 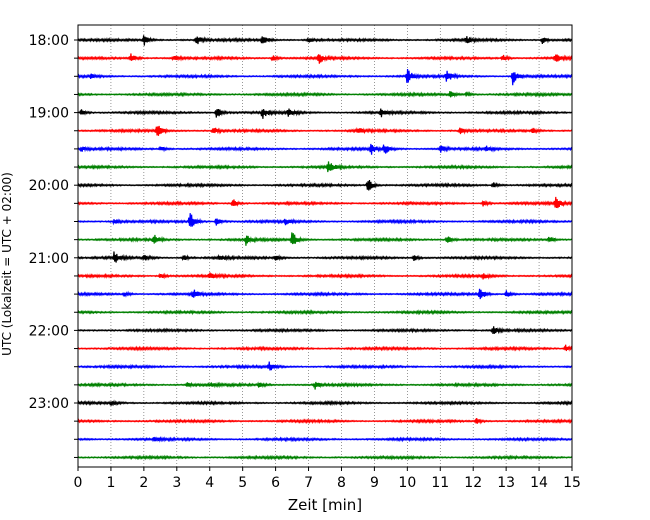 I want to click on y-tick-label: 19:00, so click(x=49, y=114).